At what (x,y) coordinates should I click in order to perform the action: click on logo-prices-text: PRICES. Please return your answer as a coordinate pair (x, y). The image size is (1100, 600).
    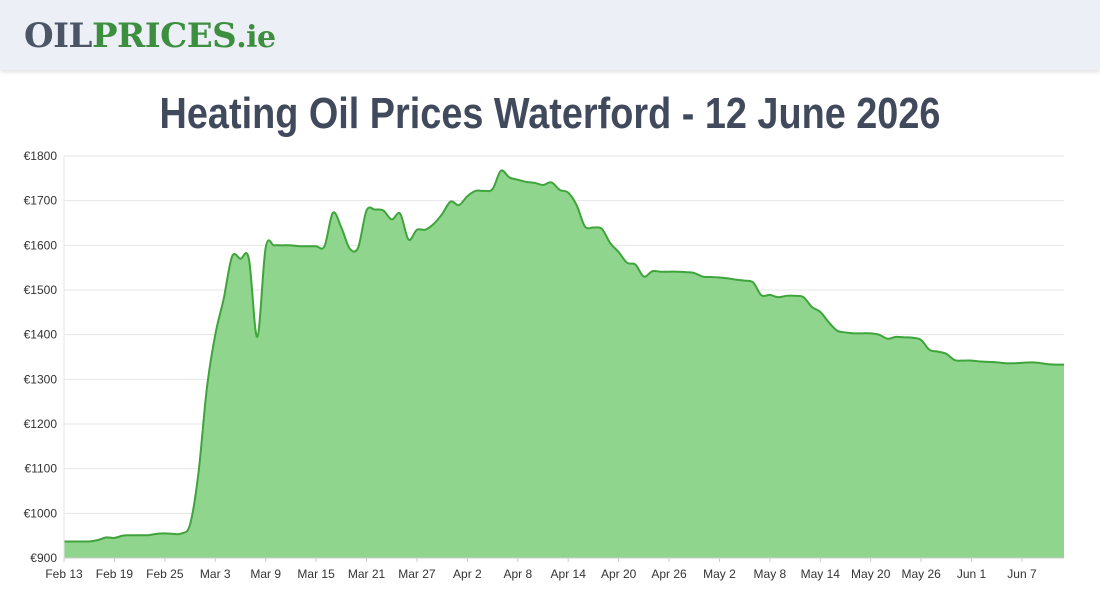
    Looking at the image, I should click on (164, 36).